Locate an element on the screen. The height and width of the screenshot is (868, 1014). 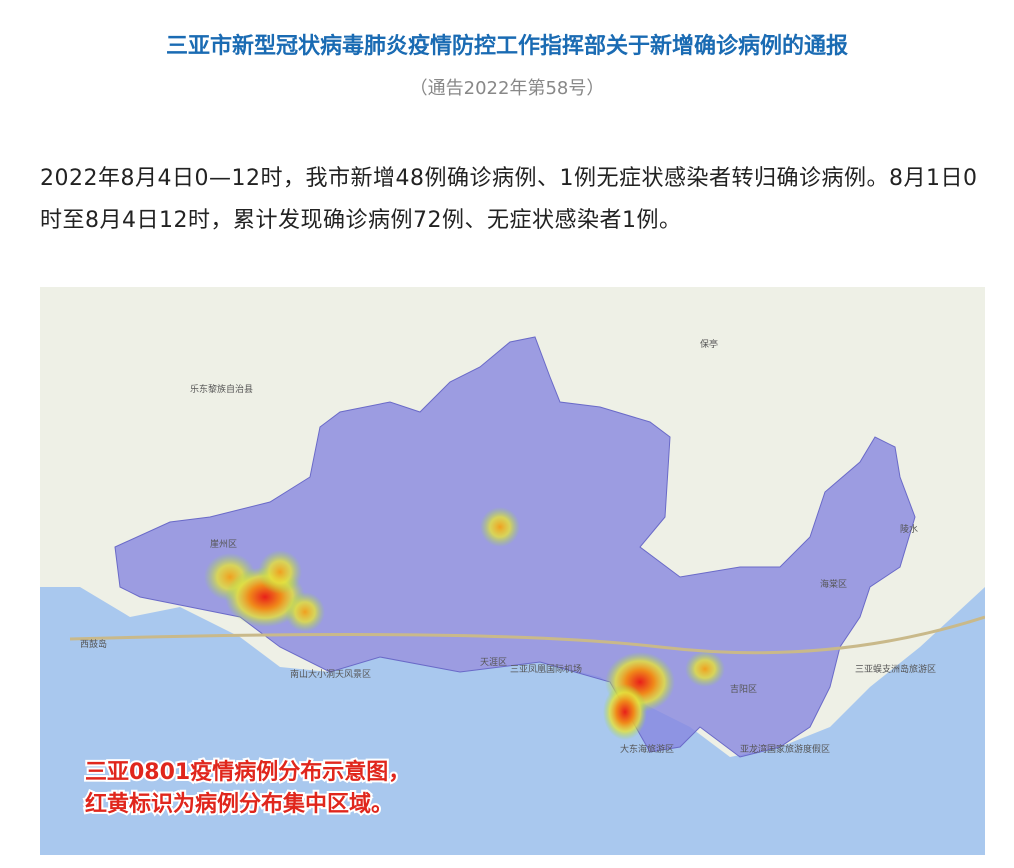
map-caption: 三亚0801疫情病例分布示意图， is located at coordinates (247, 772).